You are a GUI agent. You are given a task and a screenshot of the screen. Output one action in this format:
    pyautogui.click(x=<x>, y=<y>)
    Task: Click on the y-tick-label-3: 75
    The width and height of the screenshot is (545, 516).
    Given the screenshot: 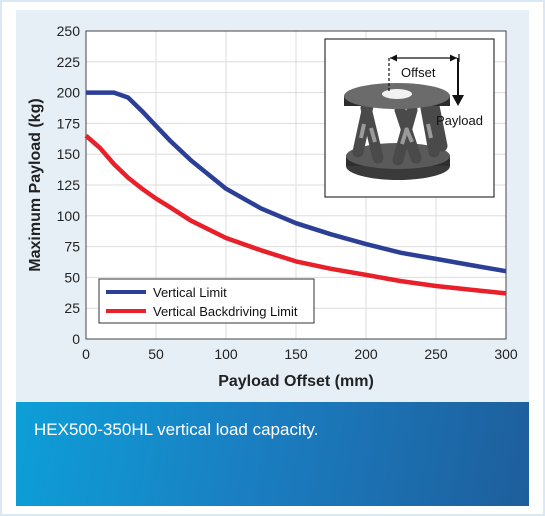 What is the action you would take?
    pyautogui.click(x=72, y=247)
    